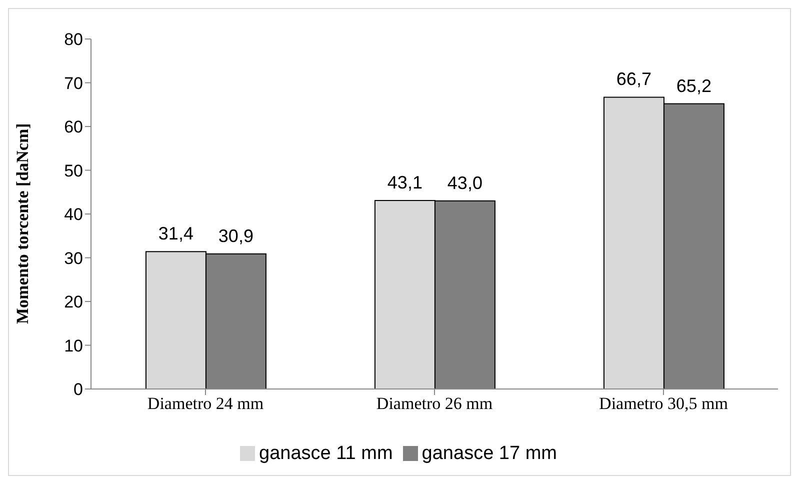  I want to click on data-label: 65,2, so click(694, 86).